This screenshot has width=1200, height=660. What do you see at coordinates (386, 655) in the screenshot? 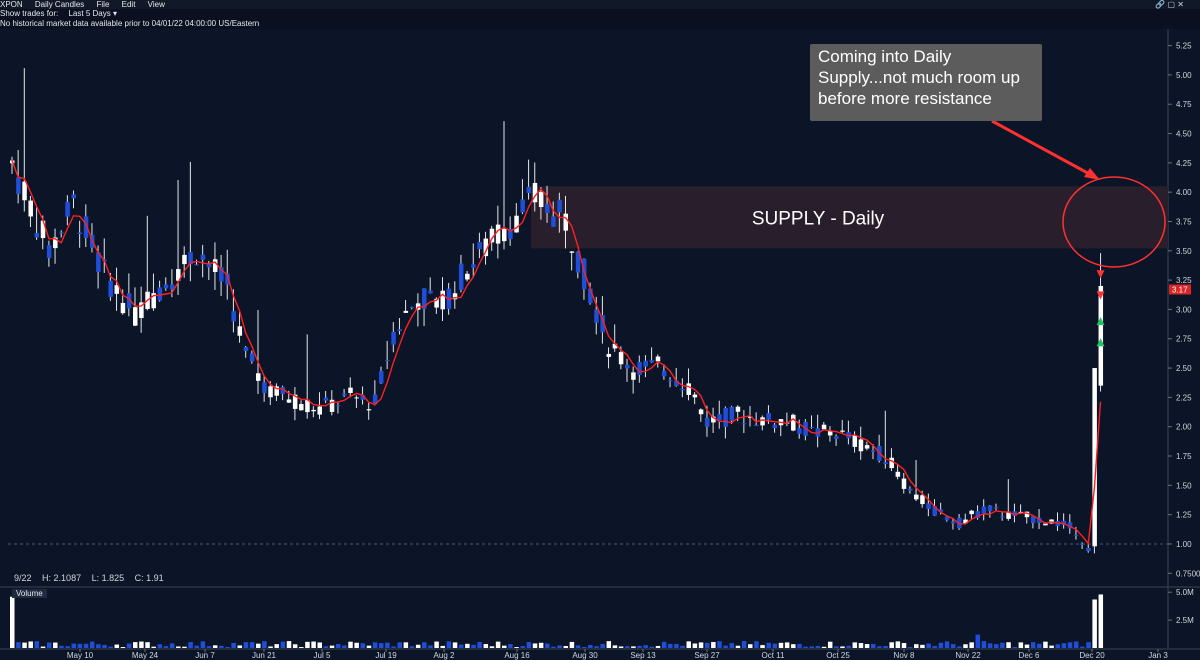
I see `time-tick-label: Jul 19` at bounding box center [386, 655].